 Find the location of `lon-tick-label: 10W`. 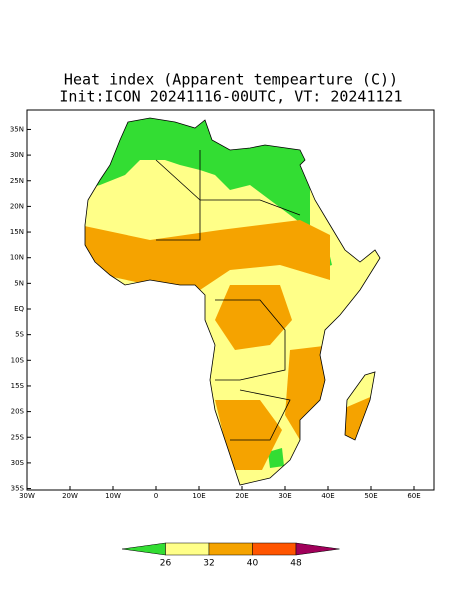

lon-tick-label: 10W is located at coordinates (113, 496).